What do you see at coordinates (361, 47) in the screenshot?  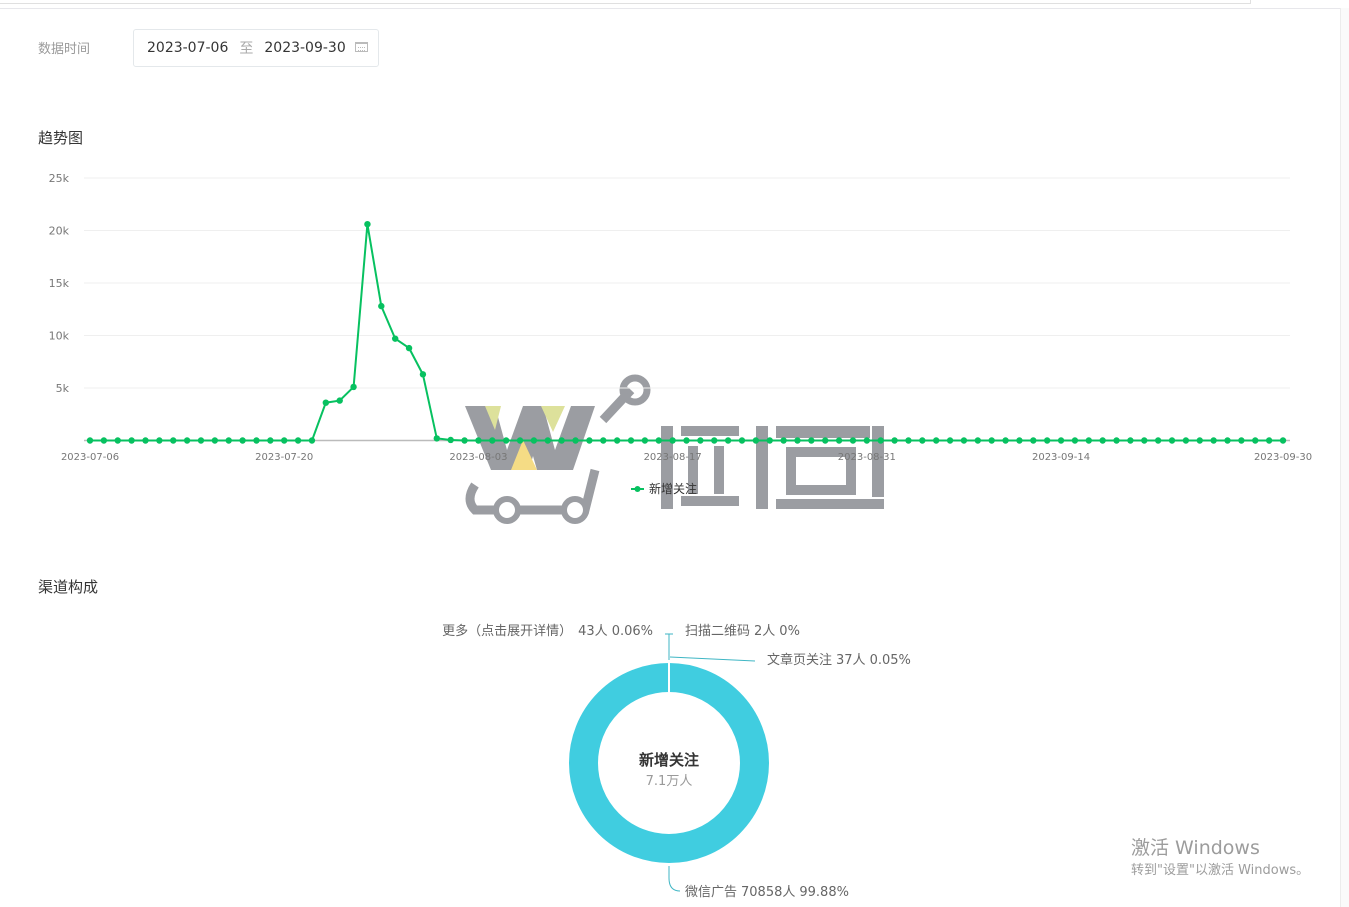 I see `calendar-icon` at bounding box center [361, 47].